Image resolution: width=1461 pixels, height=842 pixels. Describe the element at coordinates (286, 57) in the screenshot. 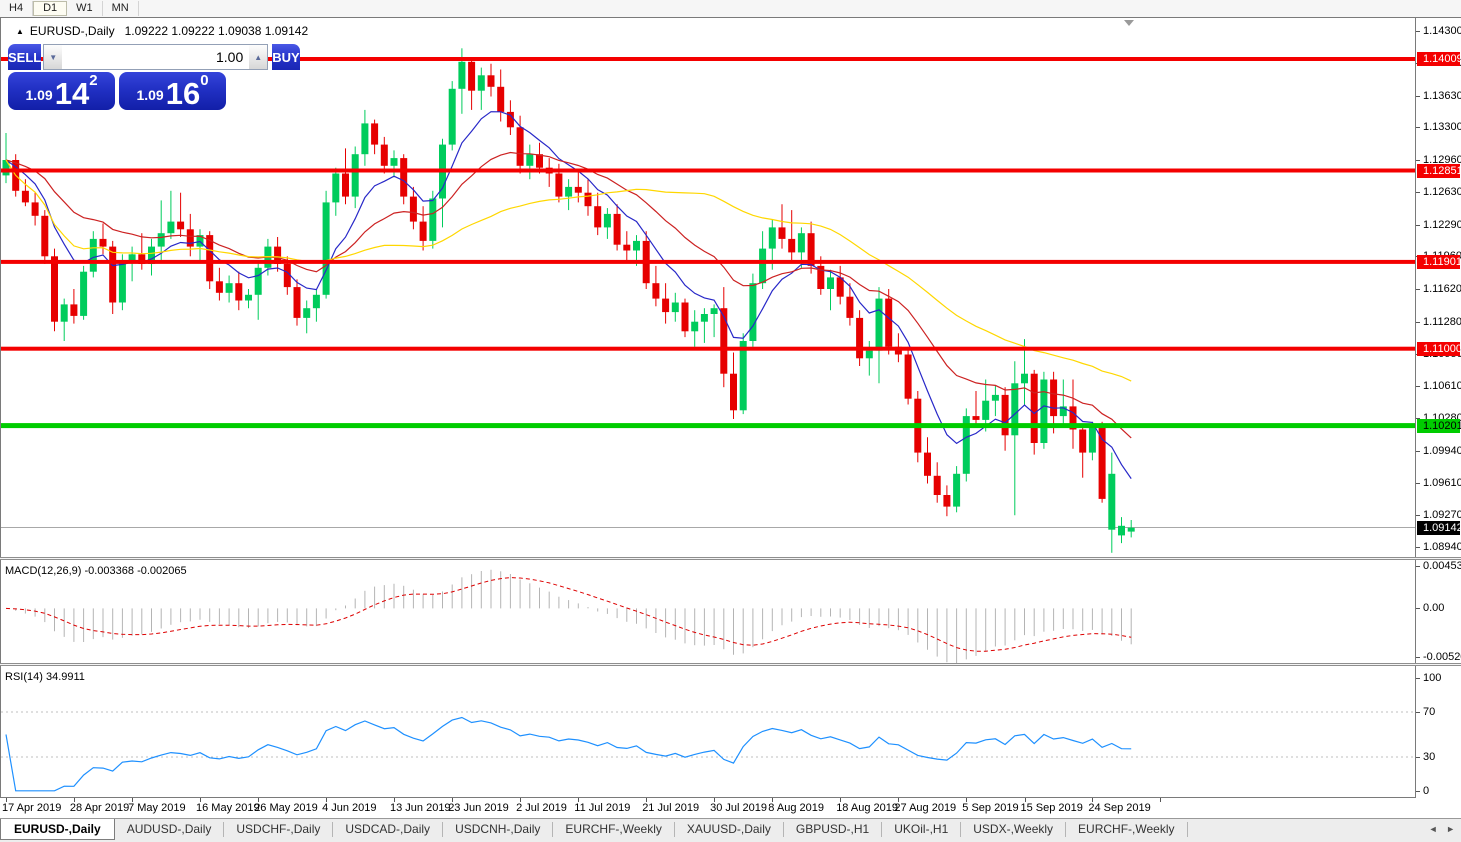

I see `buy-button: BUY` at that location.